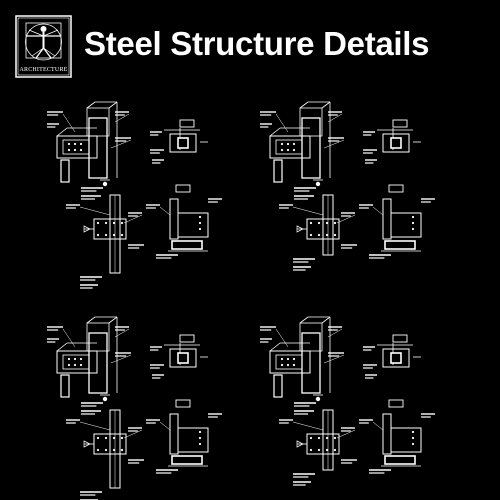 Image resolution: width=500 pixels, height=500 pixels. Describe the element at coordinates (347, 401) in the screenshot. I see `detail-panel-bottom-right` at that location.